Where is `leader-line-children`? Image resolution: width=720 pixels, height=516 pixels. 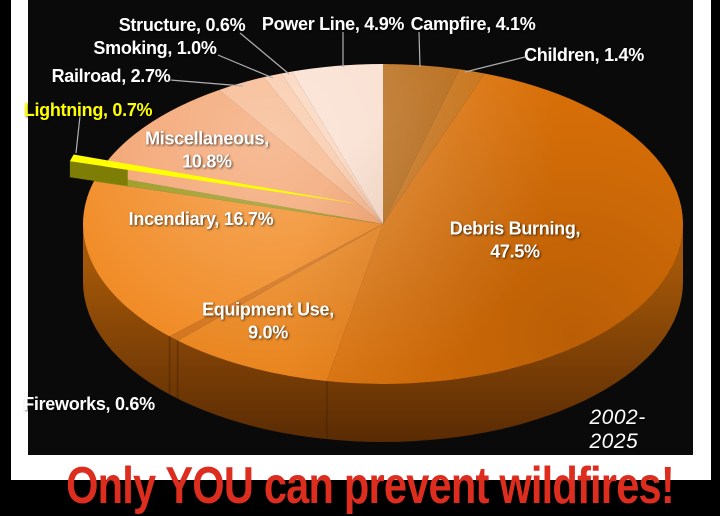
leader-line-children is located at coordinates (495, 64).